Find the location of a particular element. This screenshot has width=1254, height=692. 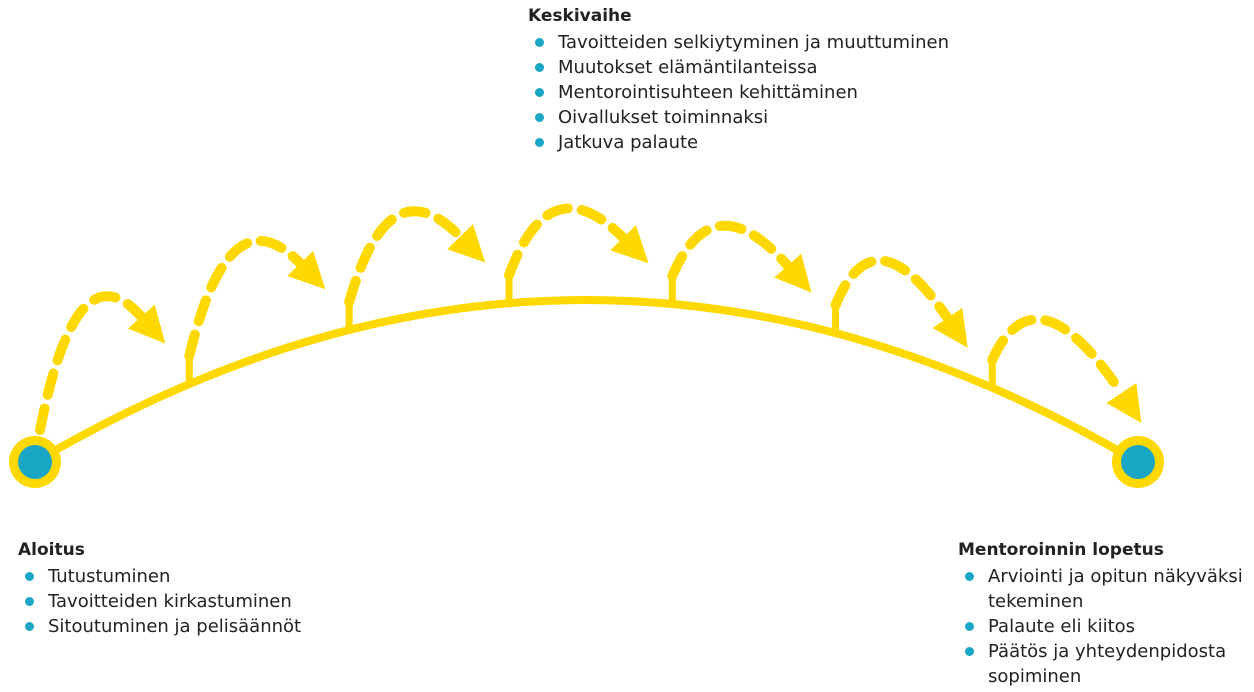

end-title: Mentoroinnin lopetus is located at coordinates (1061, 550).